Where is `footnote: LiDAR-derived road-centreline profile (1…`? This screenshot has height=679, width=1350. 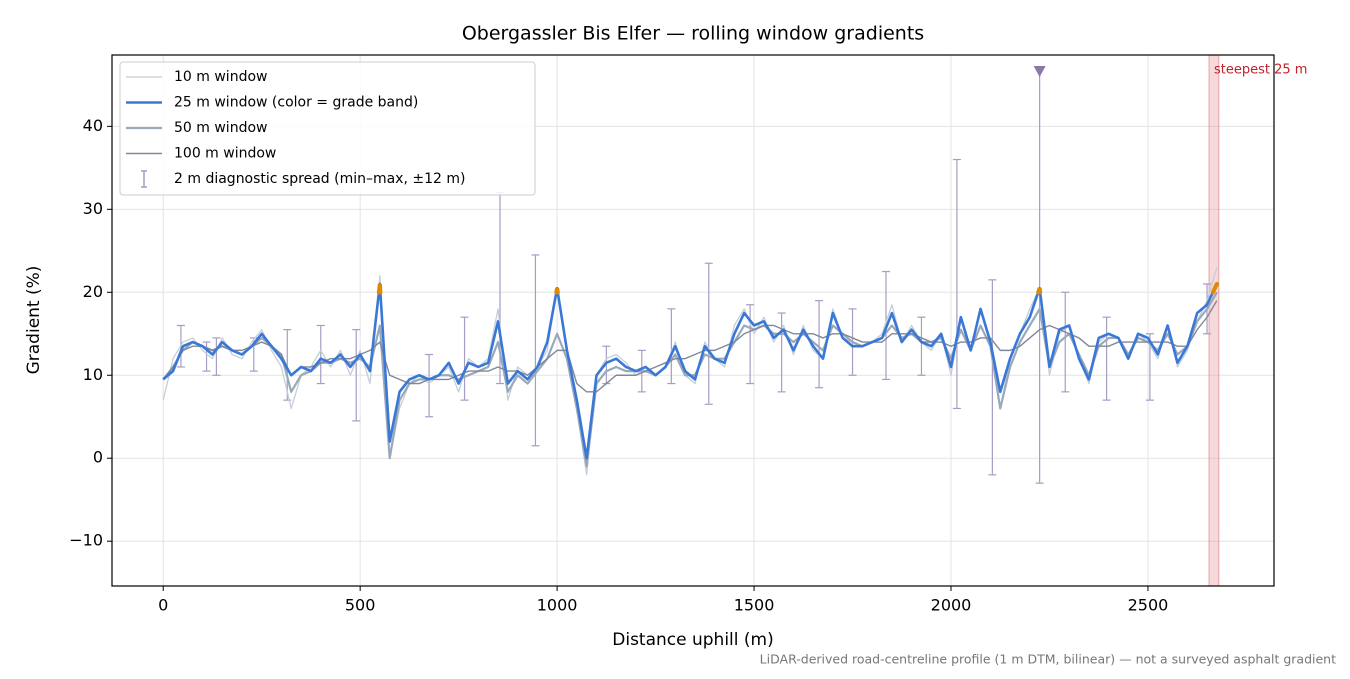 footnote: LiDAR-derived road-centreline profile (1… is located at coordinates (1048, 659).